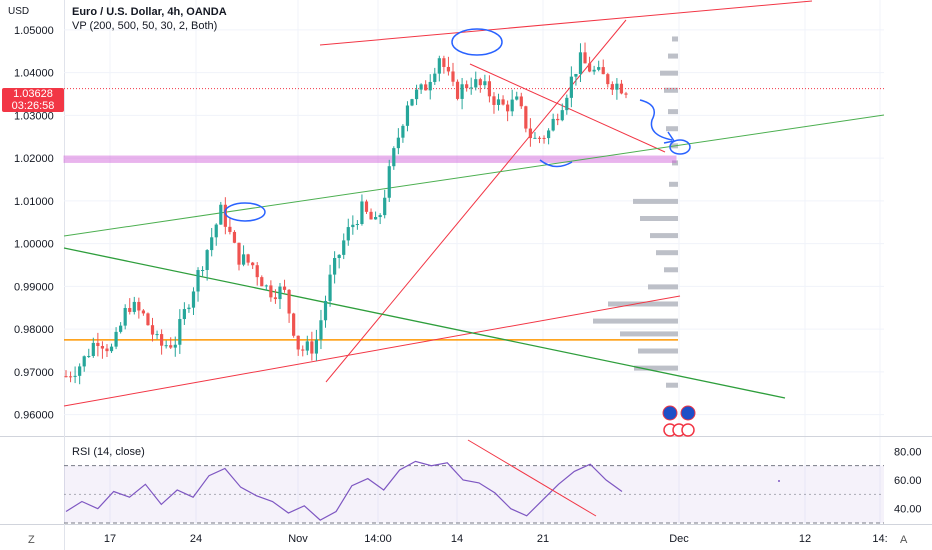 The image size is (932, 550). I want to click on economic-event-icons, so click(679, 421).